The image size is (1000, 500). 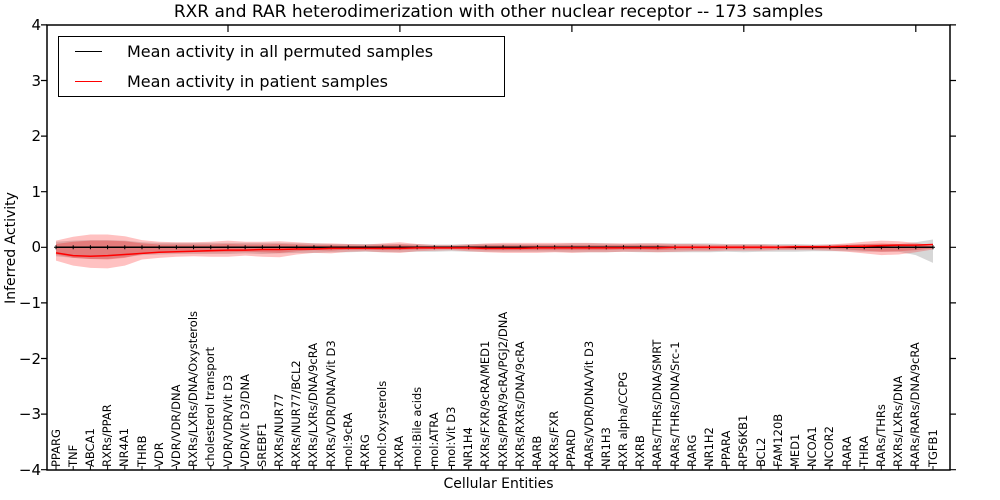 I want to click on y-tick-label: −4, so click(x=29, y=469).